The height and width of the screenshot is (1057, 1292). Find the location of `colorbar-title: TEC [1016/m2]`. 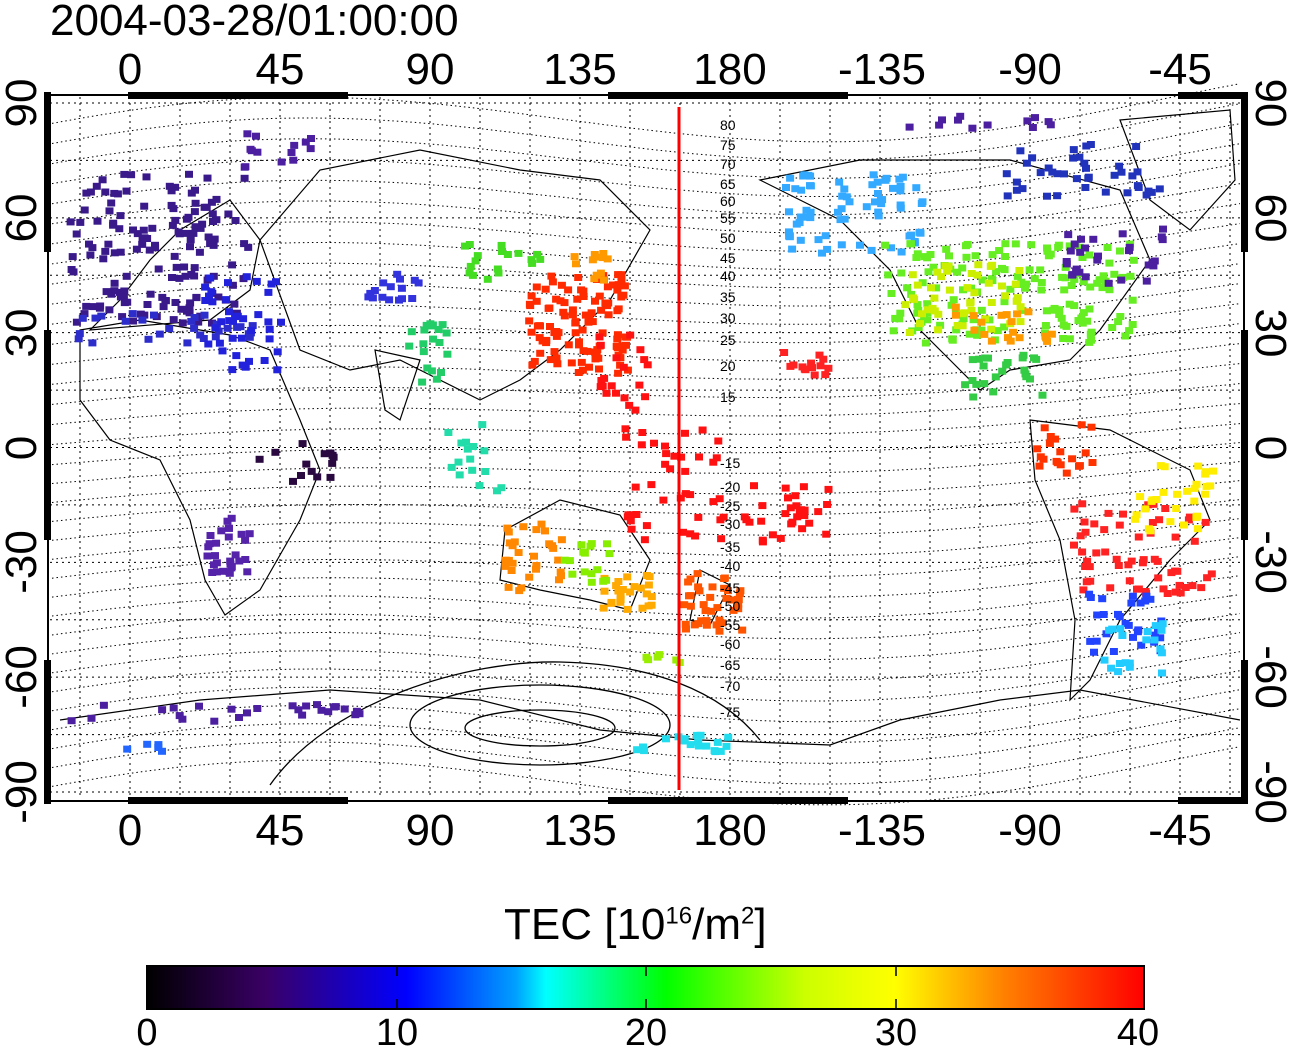

colorbar-title: TEC [1016/m2] is located at coordinates (635, 925).